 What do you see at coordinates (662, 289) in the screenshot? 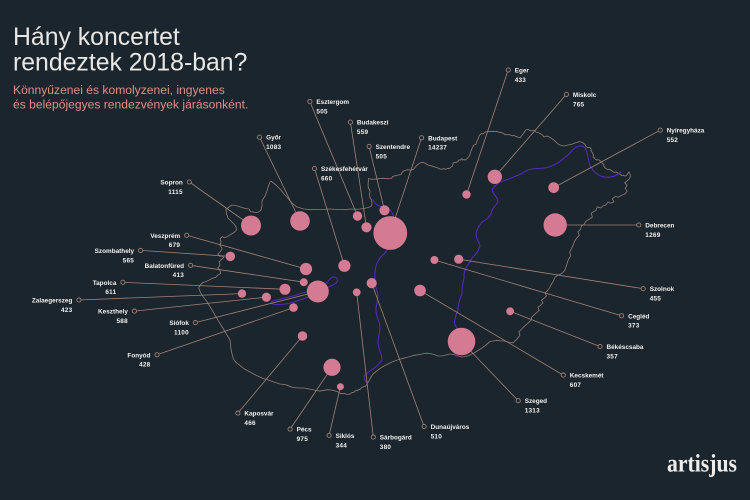
I see `svg-text: Szolnok` at bounding box center [662, 289].